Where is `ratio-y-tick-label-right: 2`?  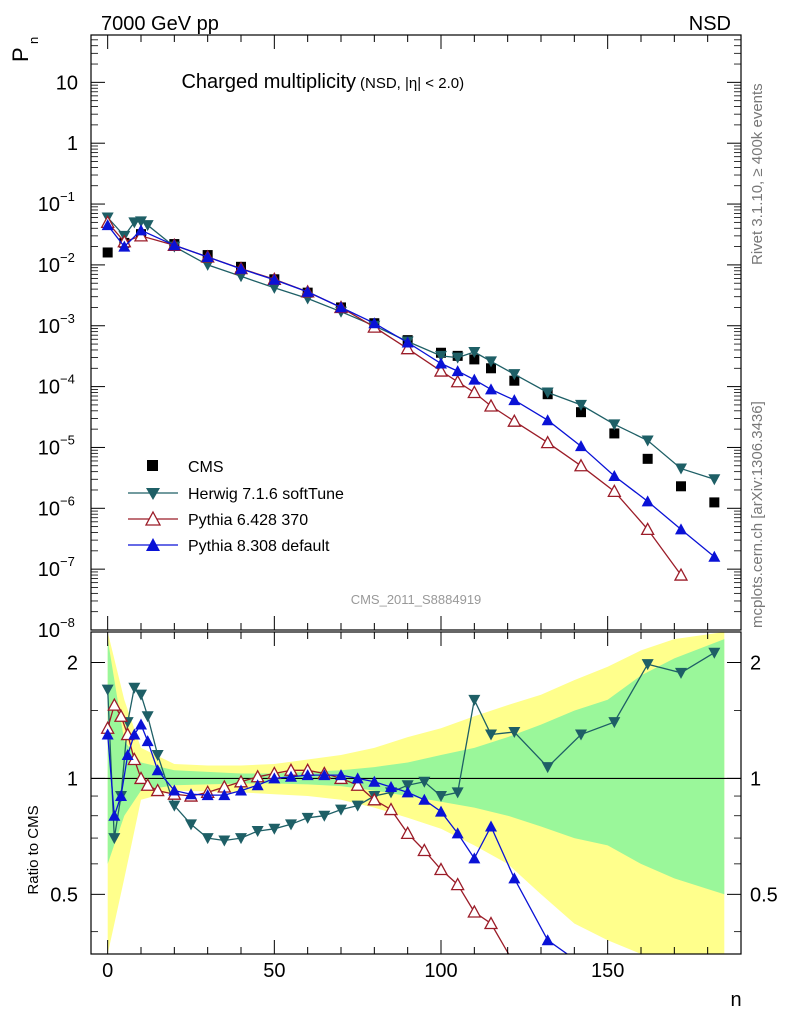 ratio-y-tick-label-right: 2 is located at coordinates (755, 663).